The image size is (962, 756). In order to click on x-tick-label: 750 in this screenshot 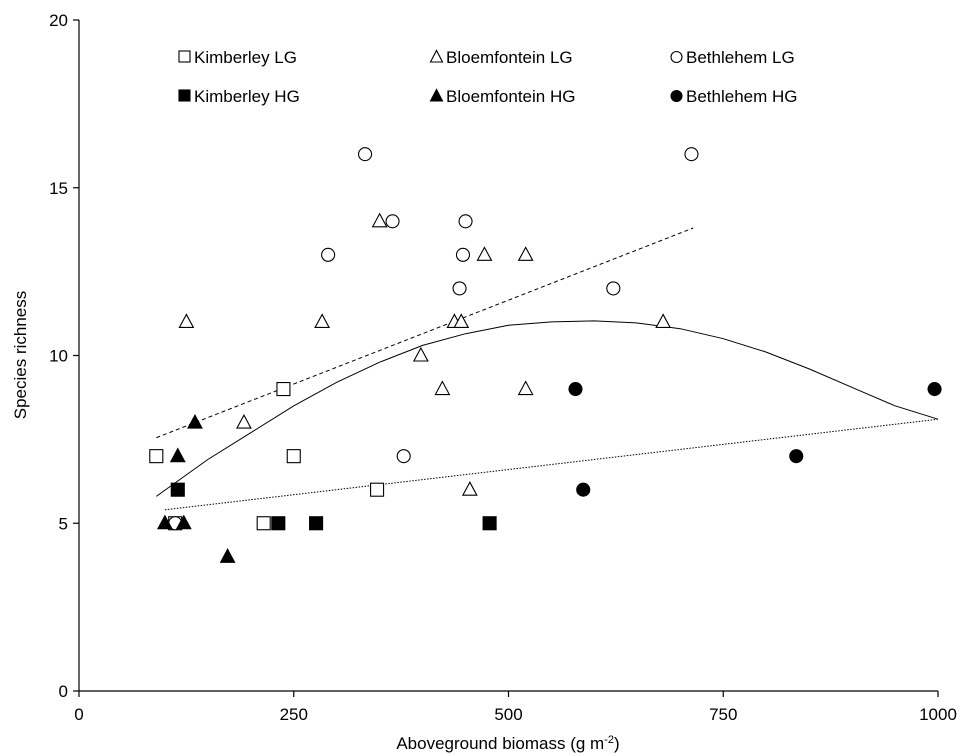, I will do `click(723, 714)`.